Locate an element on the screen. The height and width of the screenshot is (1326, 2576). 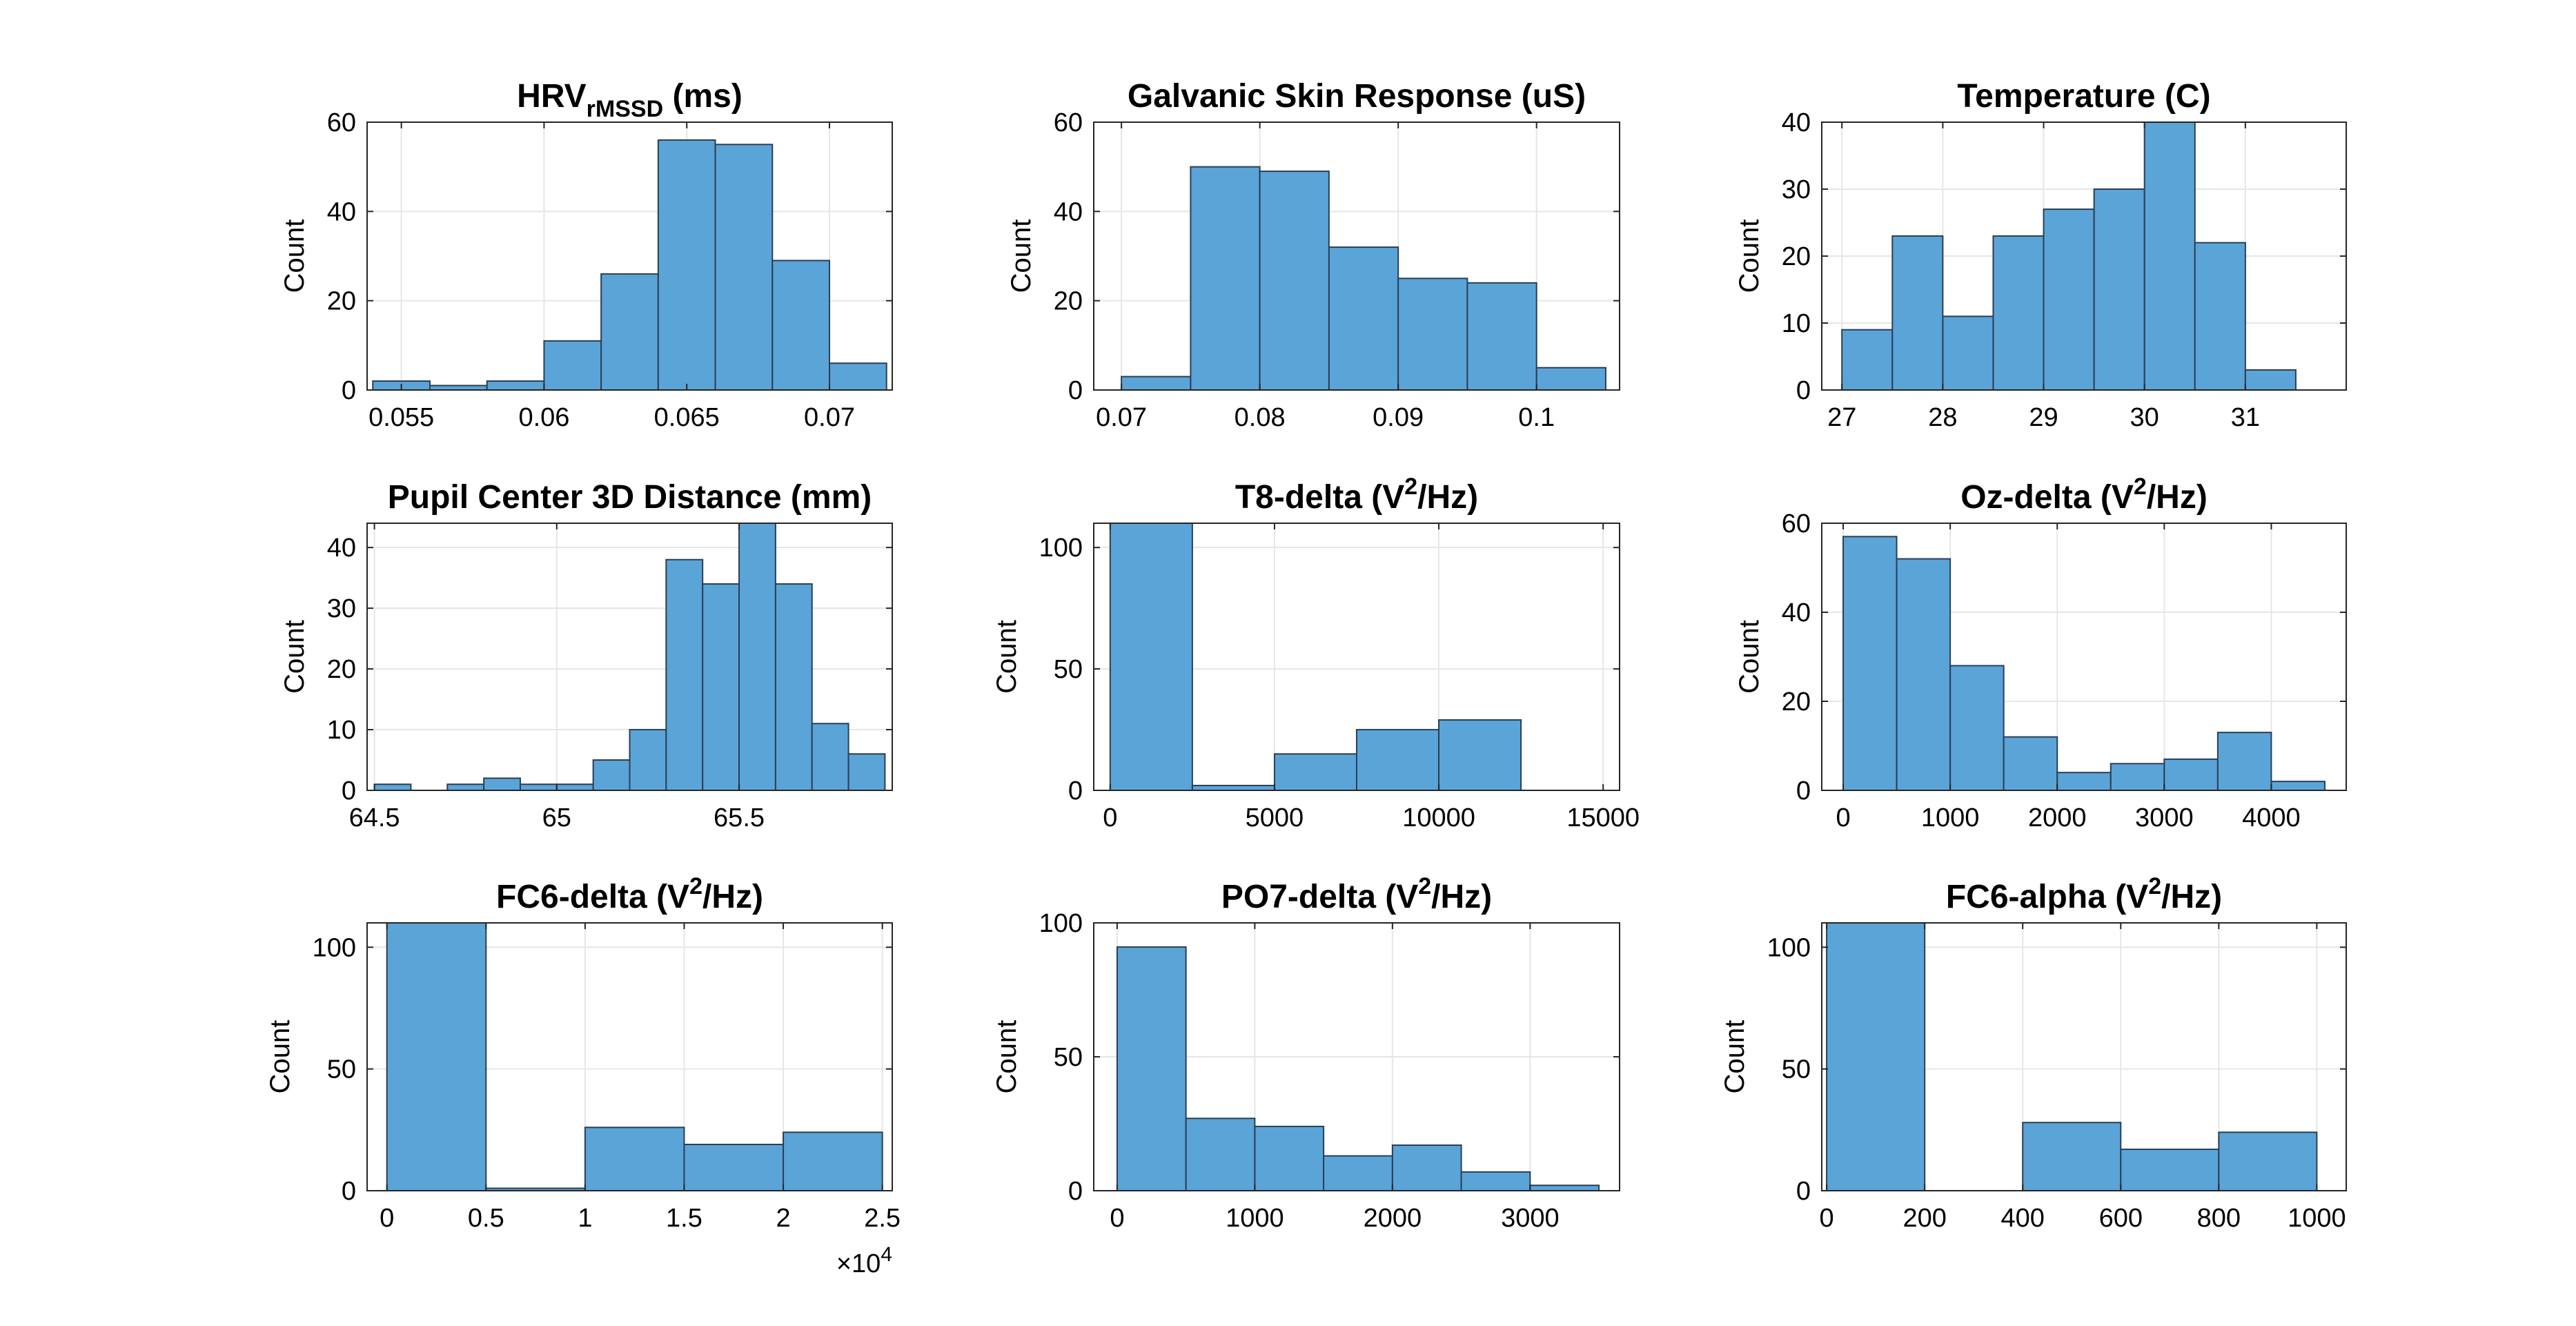
x-tick-label: 0.09 is located at coordinates (1398, 417).